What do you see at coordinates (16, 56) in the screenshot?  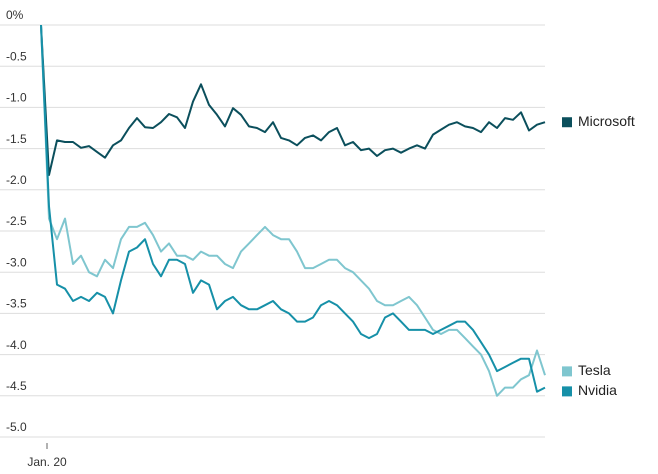 I see `y-tick-label: -0.5` at bounding box center [16, 56].